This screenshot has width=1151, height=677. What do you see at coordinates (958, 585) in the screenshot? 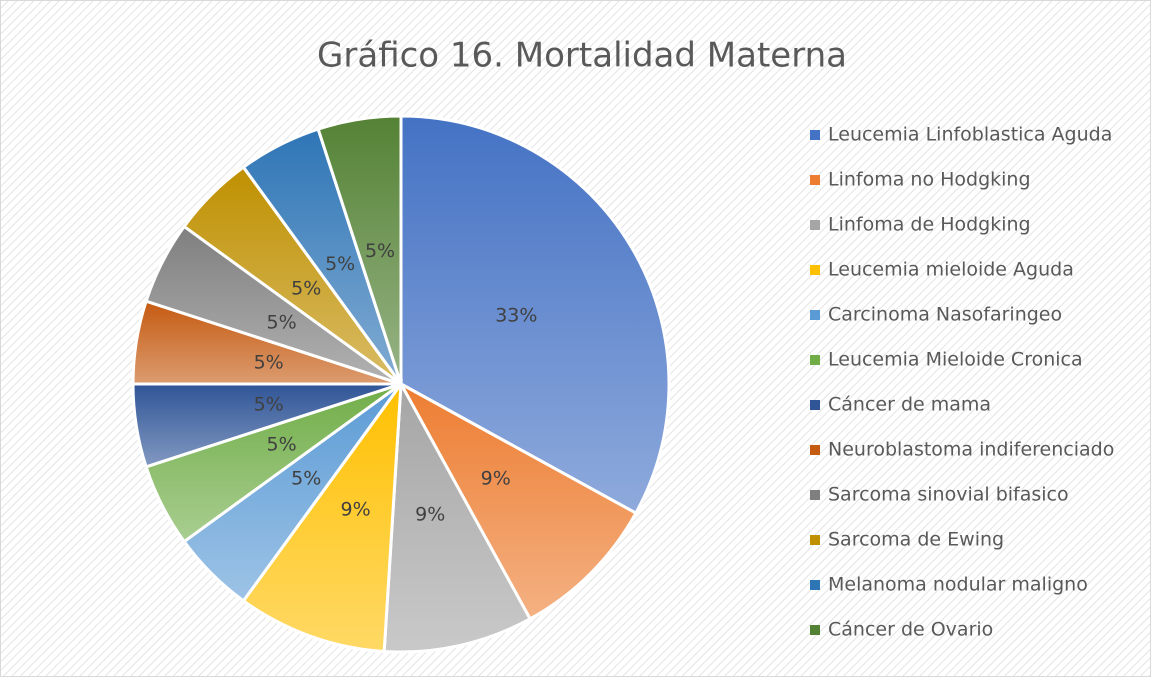
I see `legend-label: Melanoma nodular maligno` at bounding box center [958, 585].